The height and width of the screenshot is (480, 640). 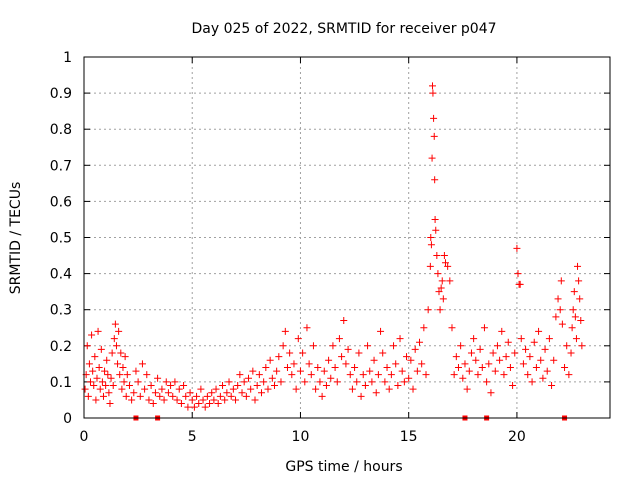 What do you see at coordinates (61, 94) in the screenshot?
I see `y-tick-label: 0.9` at bounding box center [61, 94].